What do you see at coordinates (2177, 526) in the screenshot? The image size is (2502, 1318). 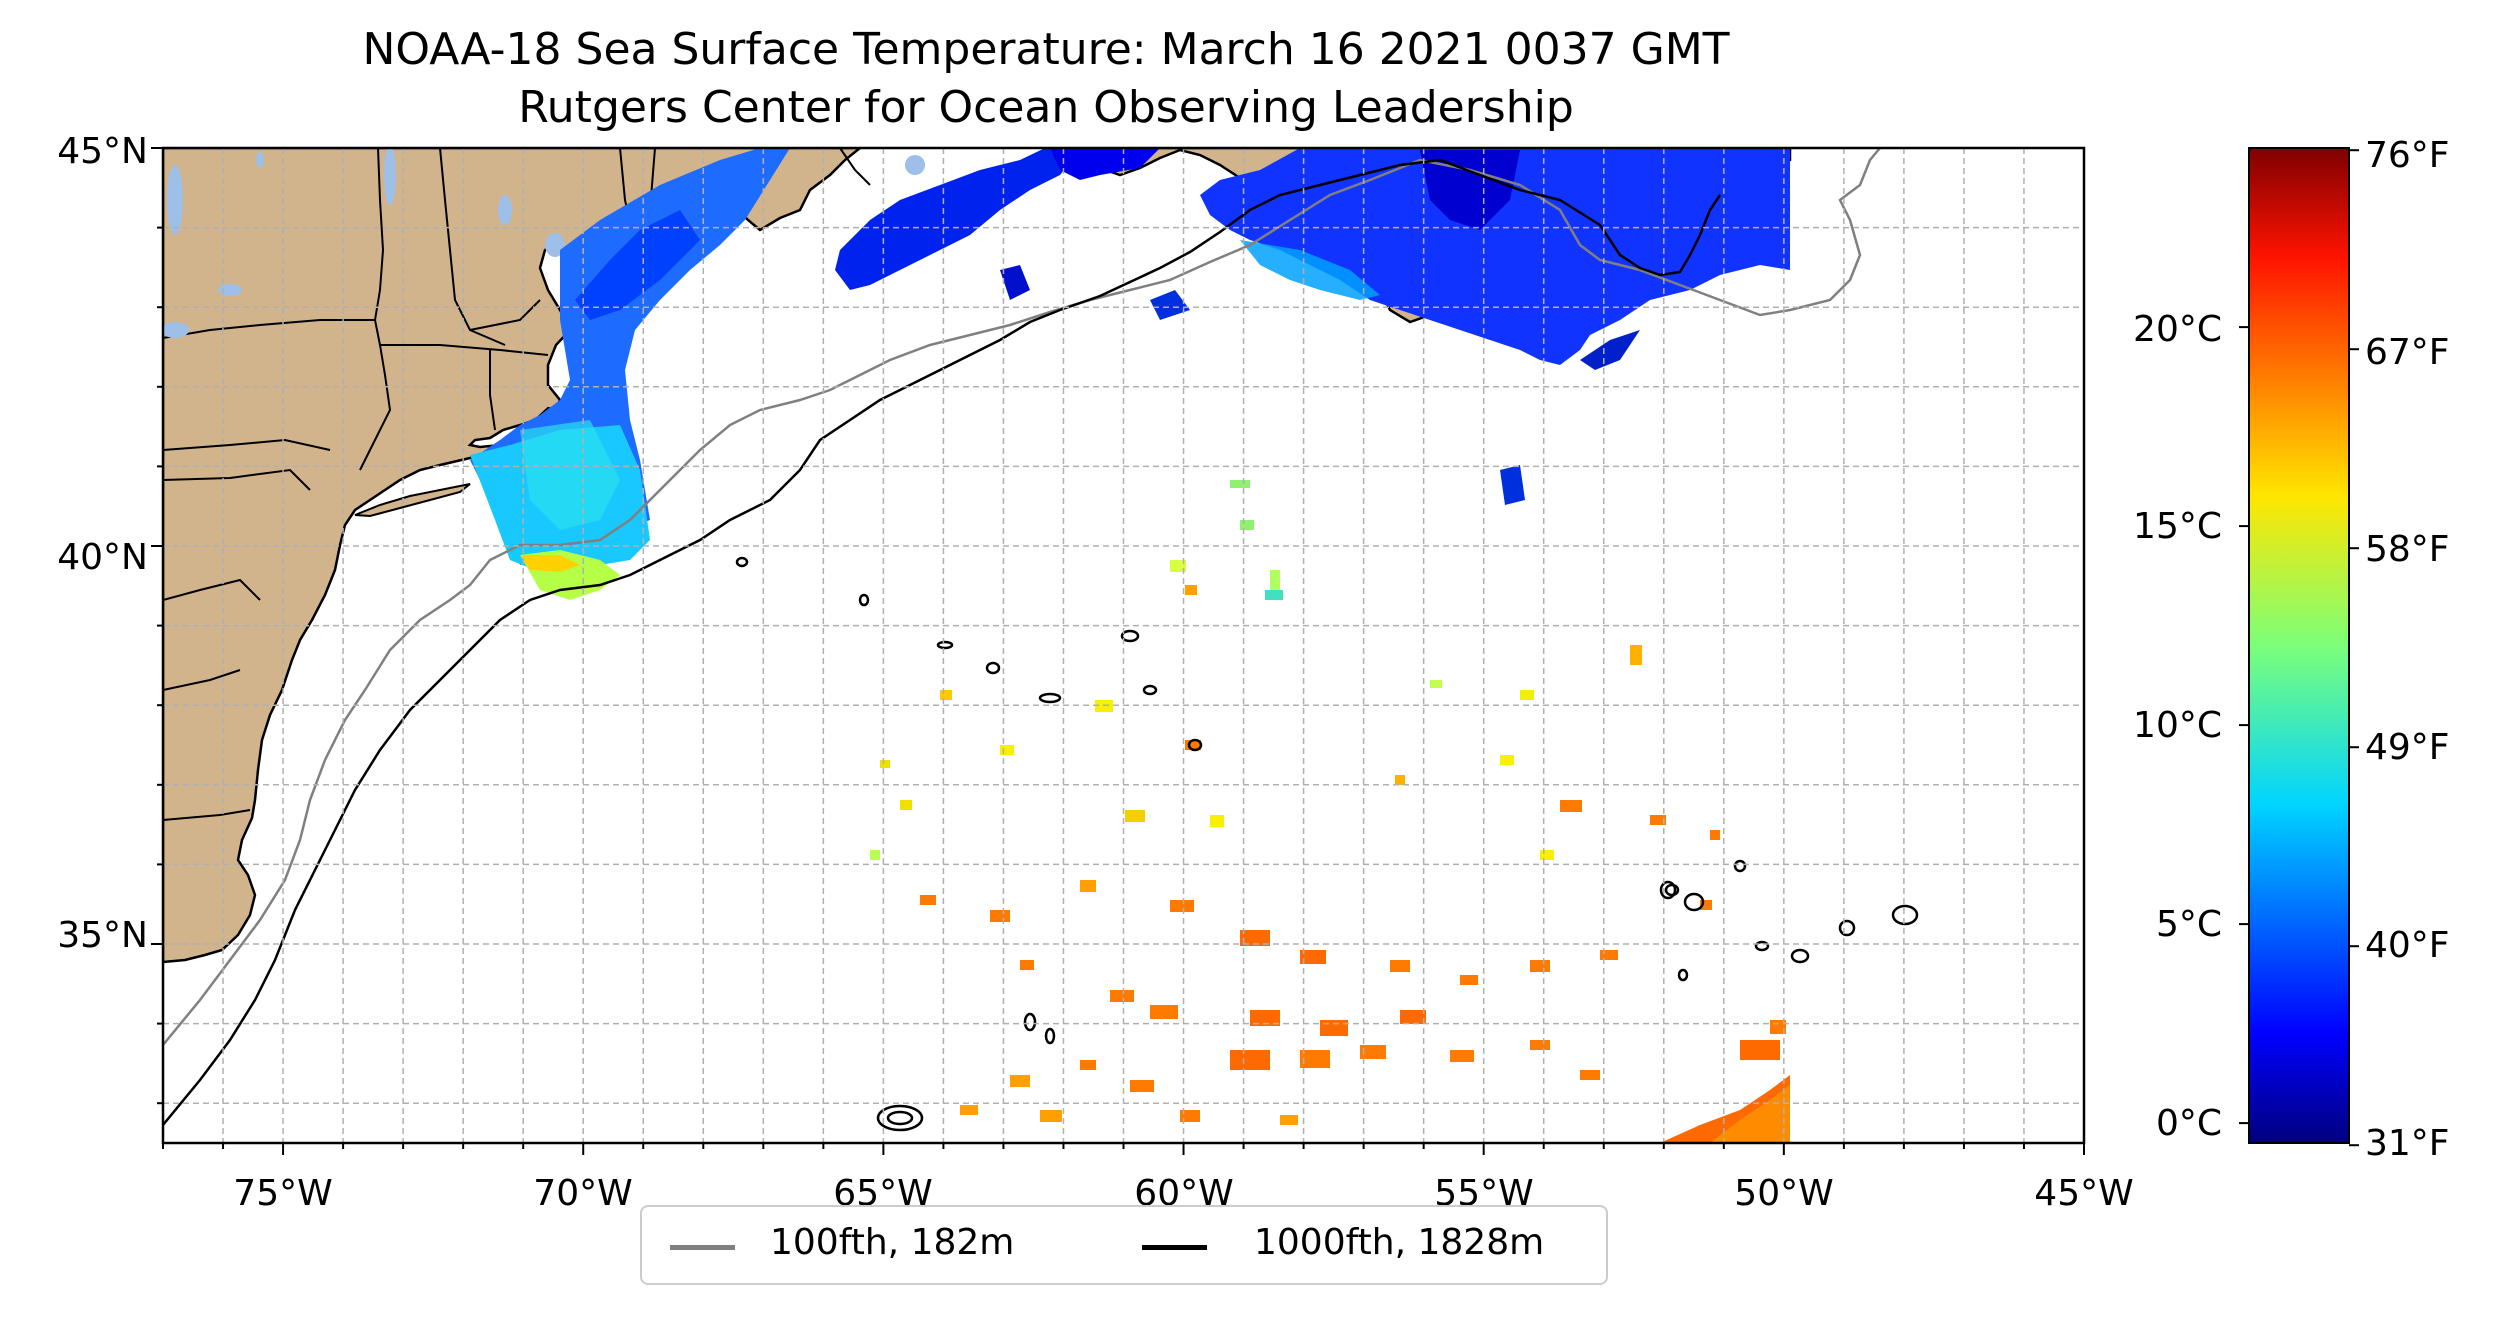 I see `celsius-tick-label: 15°C` at bounding box center [2177, 526].